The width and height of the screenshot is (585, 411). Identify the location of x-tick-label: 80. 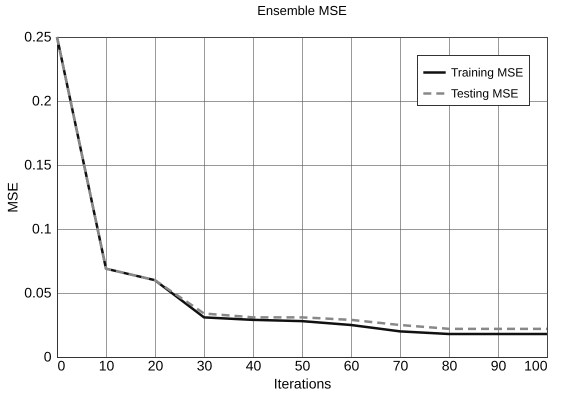
(450, 366).